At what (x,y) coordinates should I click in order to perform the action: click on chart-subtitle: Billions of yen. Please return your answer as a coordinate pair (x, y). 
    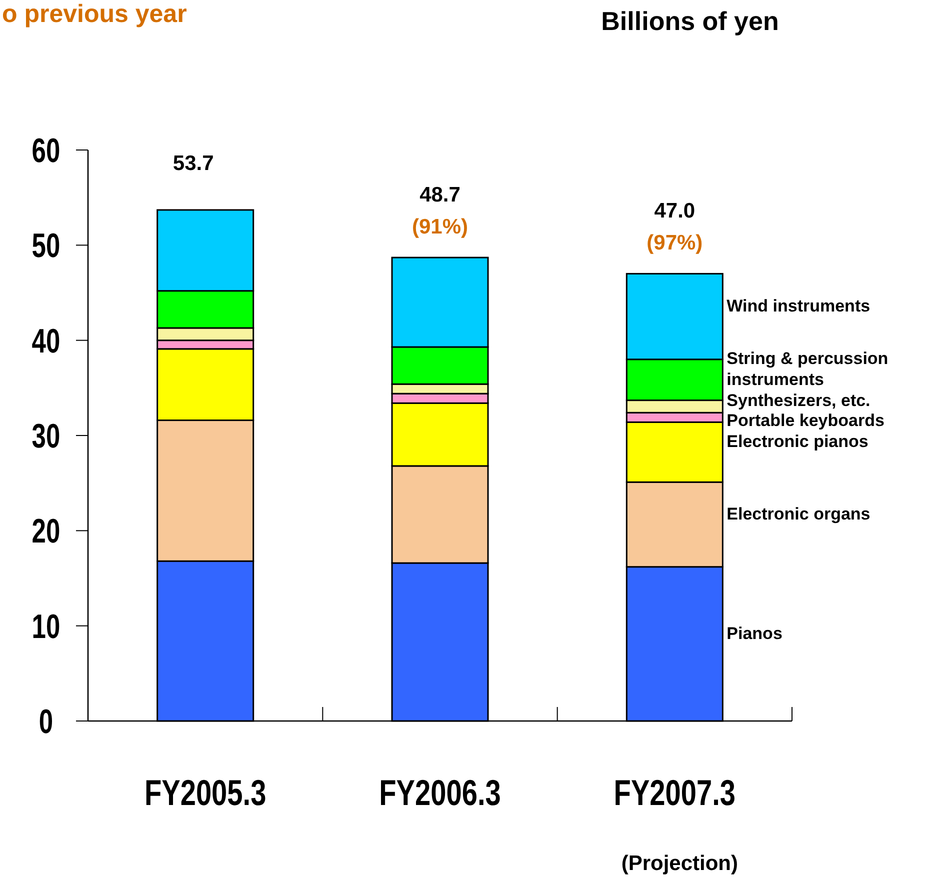
    Looking at the image, I should click on (690, 21).